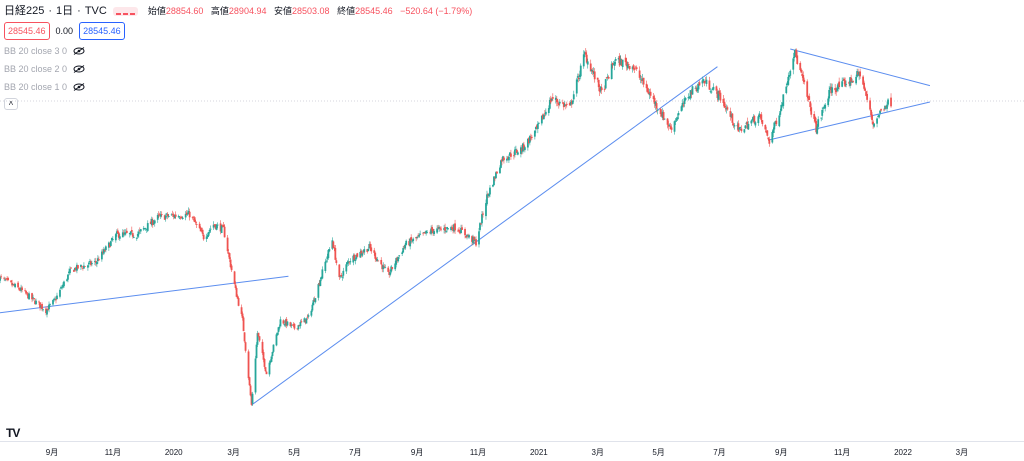 The image size is (1024, 461). I want to click on spread-value: 0.00, so click(64, 31).